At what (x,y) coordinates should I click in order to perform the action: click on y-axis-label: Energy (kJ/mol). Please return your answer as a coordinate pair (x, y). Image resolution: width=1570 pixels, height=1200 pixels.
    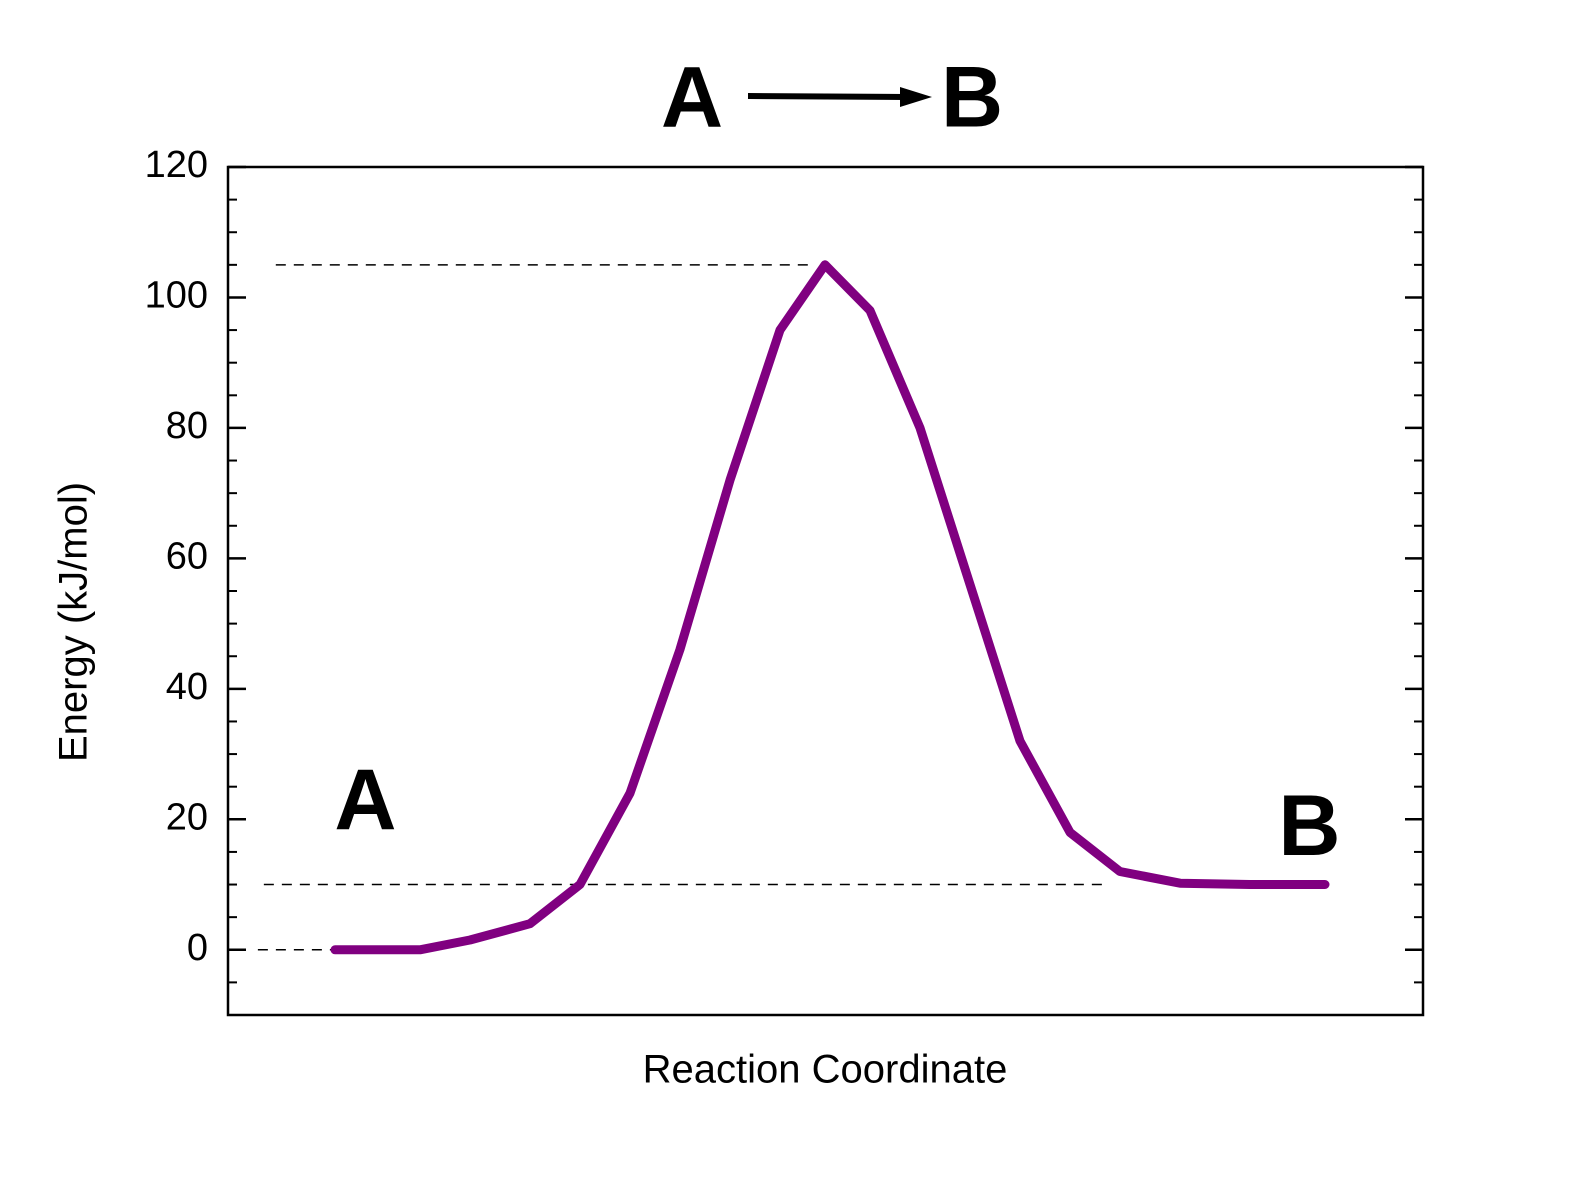
    Looking at the image, I should click on (74, 622).